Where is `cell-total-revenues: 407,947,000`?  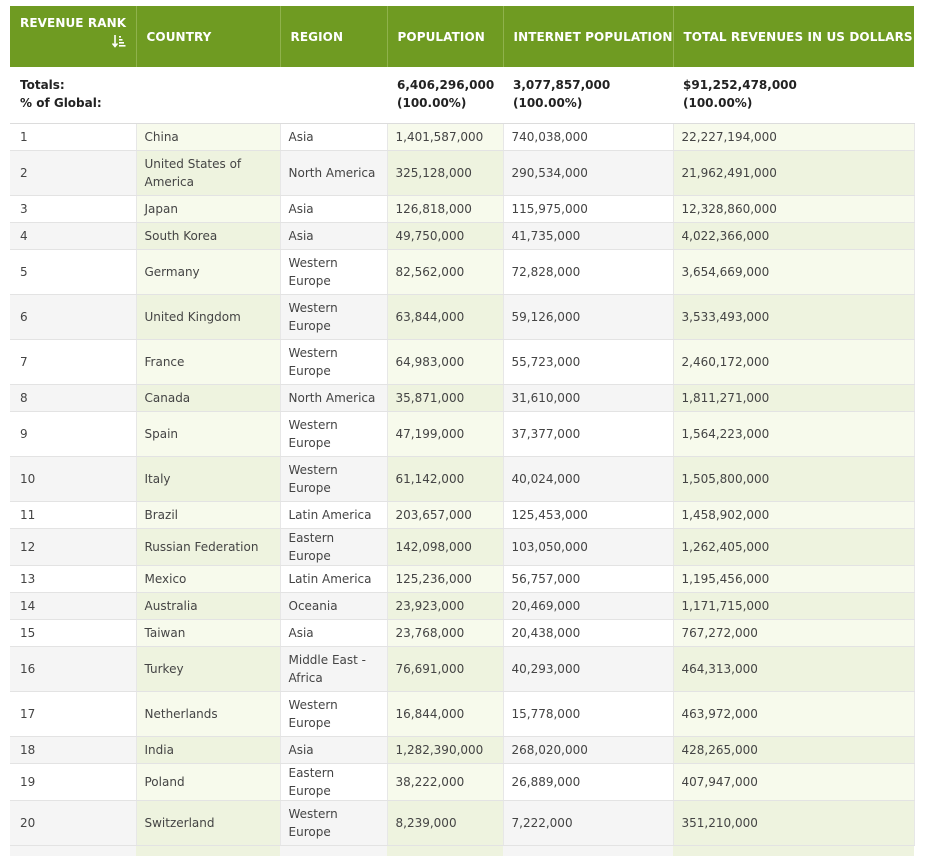
cell-total-revenues: 407,947,000 is located at coordinates (793, 782).